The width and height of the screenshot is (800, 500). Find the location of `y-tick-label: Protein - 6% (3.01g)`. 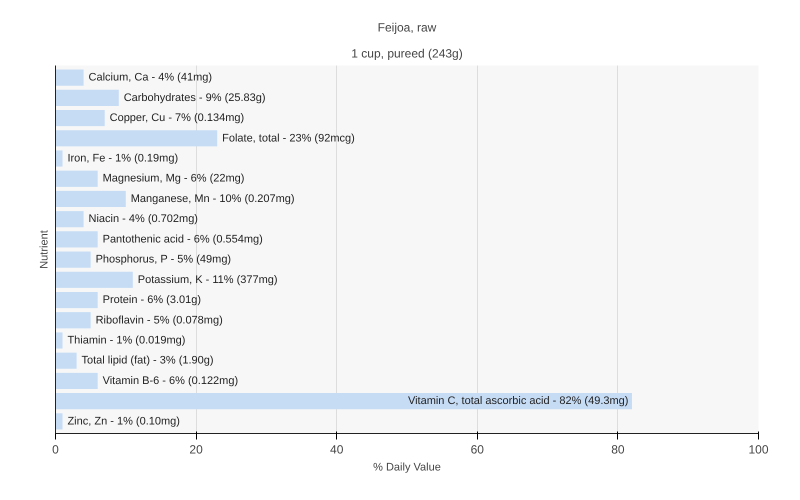

y-tick-label: Protein - 6% (3.01g) is located at coordinates (152, 300).